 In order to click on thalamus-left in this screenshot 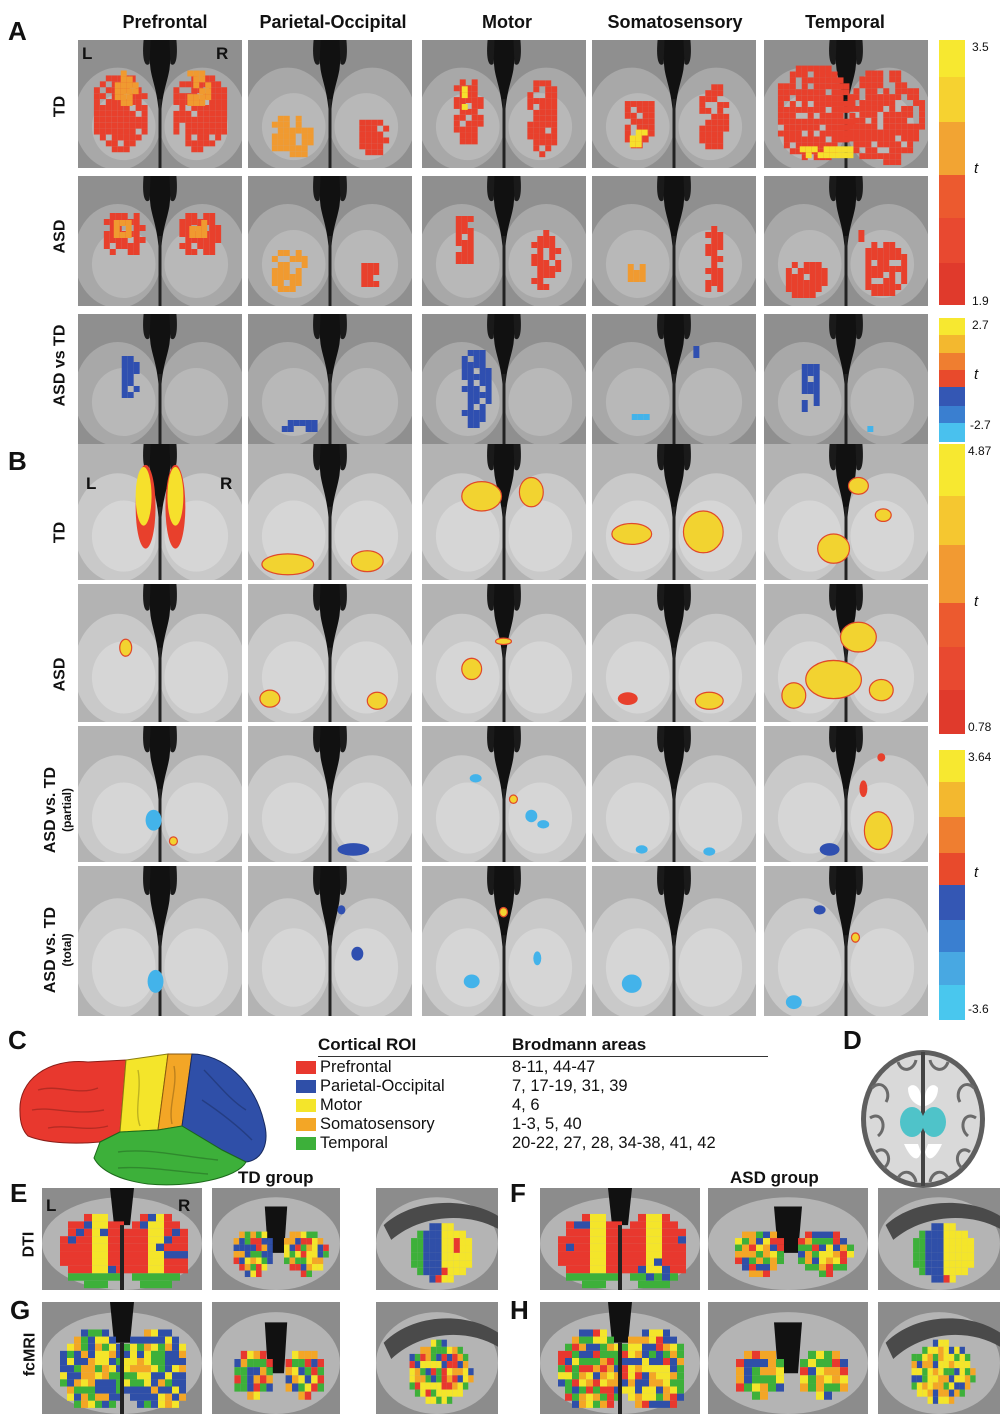, I will do `click(912, 1122)`.